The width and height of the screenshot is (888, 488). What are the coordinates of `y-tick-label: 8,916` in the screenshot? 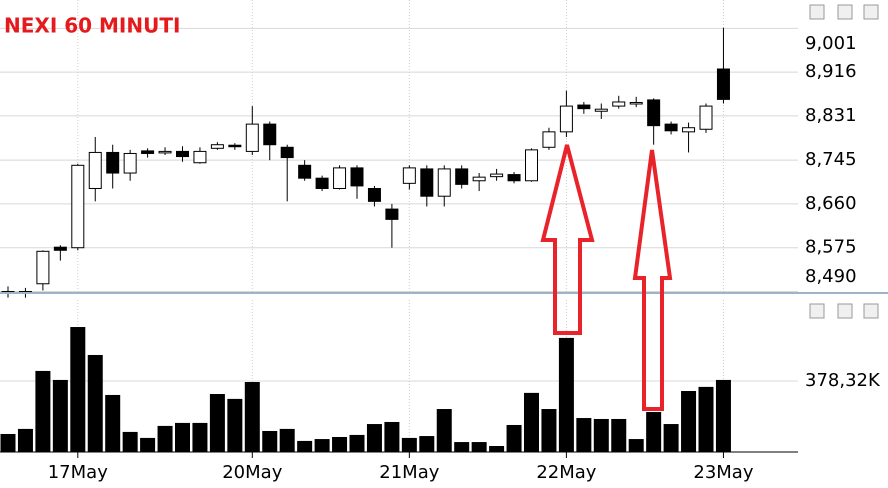 It's located at (831, 71).